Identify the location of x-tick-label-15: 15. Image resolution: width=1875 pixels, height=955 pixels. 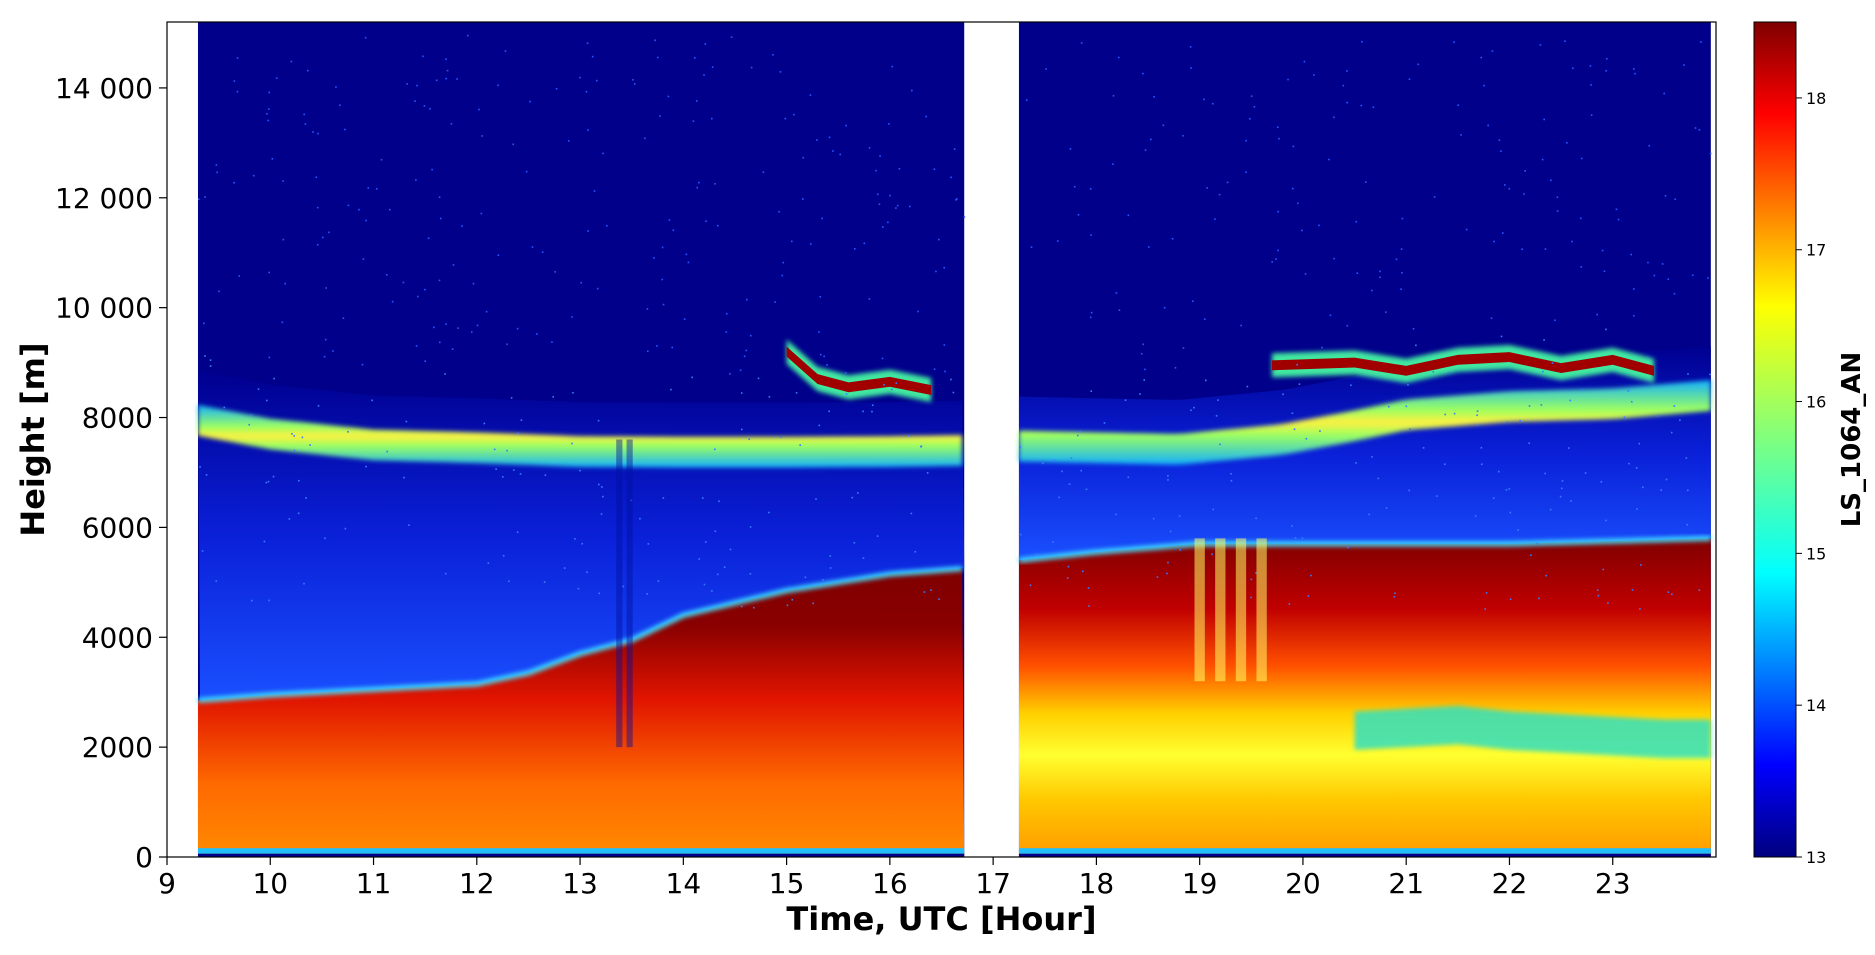
(787, 883).